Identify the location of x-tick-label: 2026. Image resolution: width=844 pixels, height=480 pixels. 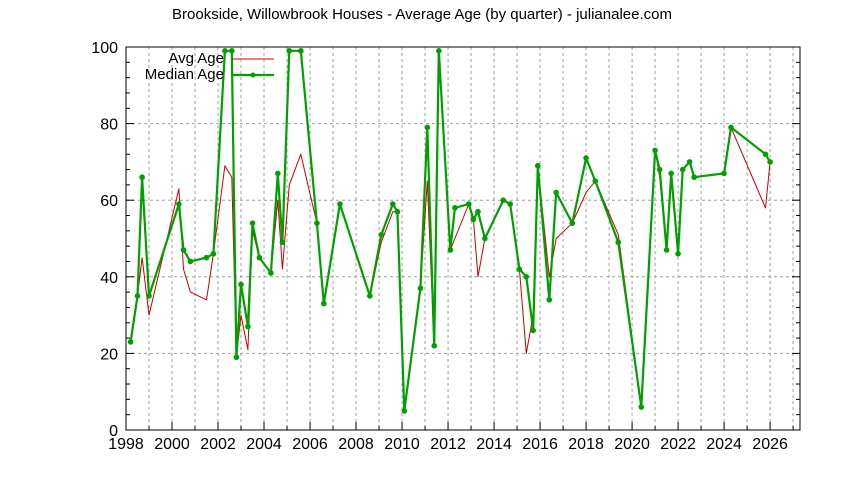
(770, 444).